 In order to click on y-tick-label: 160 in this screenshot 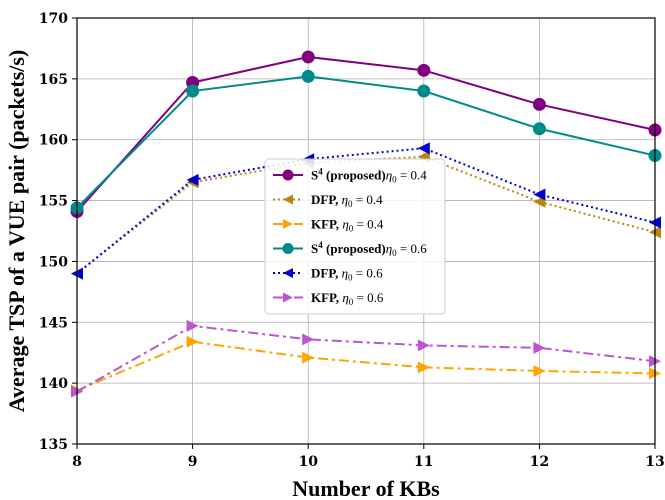, I will do `click(53, 141)`.